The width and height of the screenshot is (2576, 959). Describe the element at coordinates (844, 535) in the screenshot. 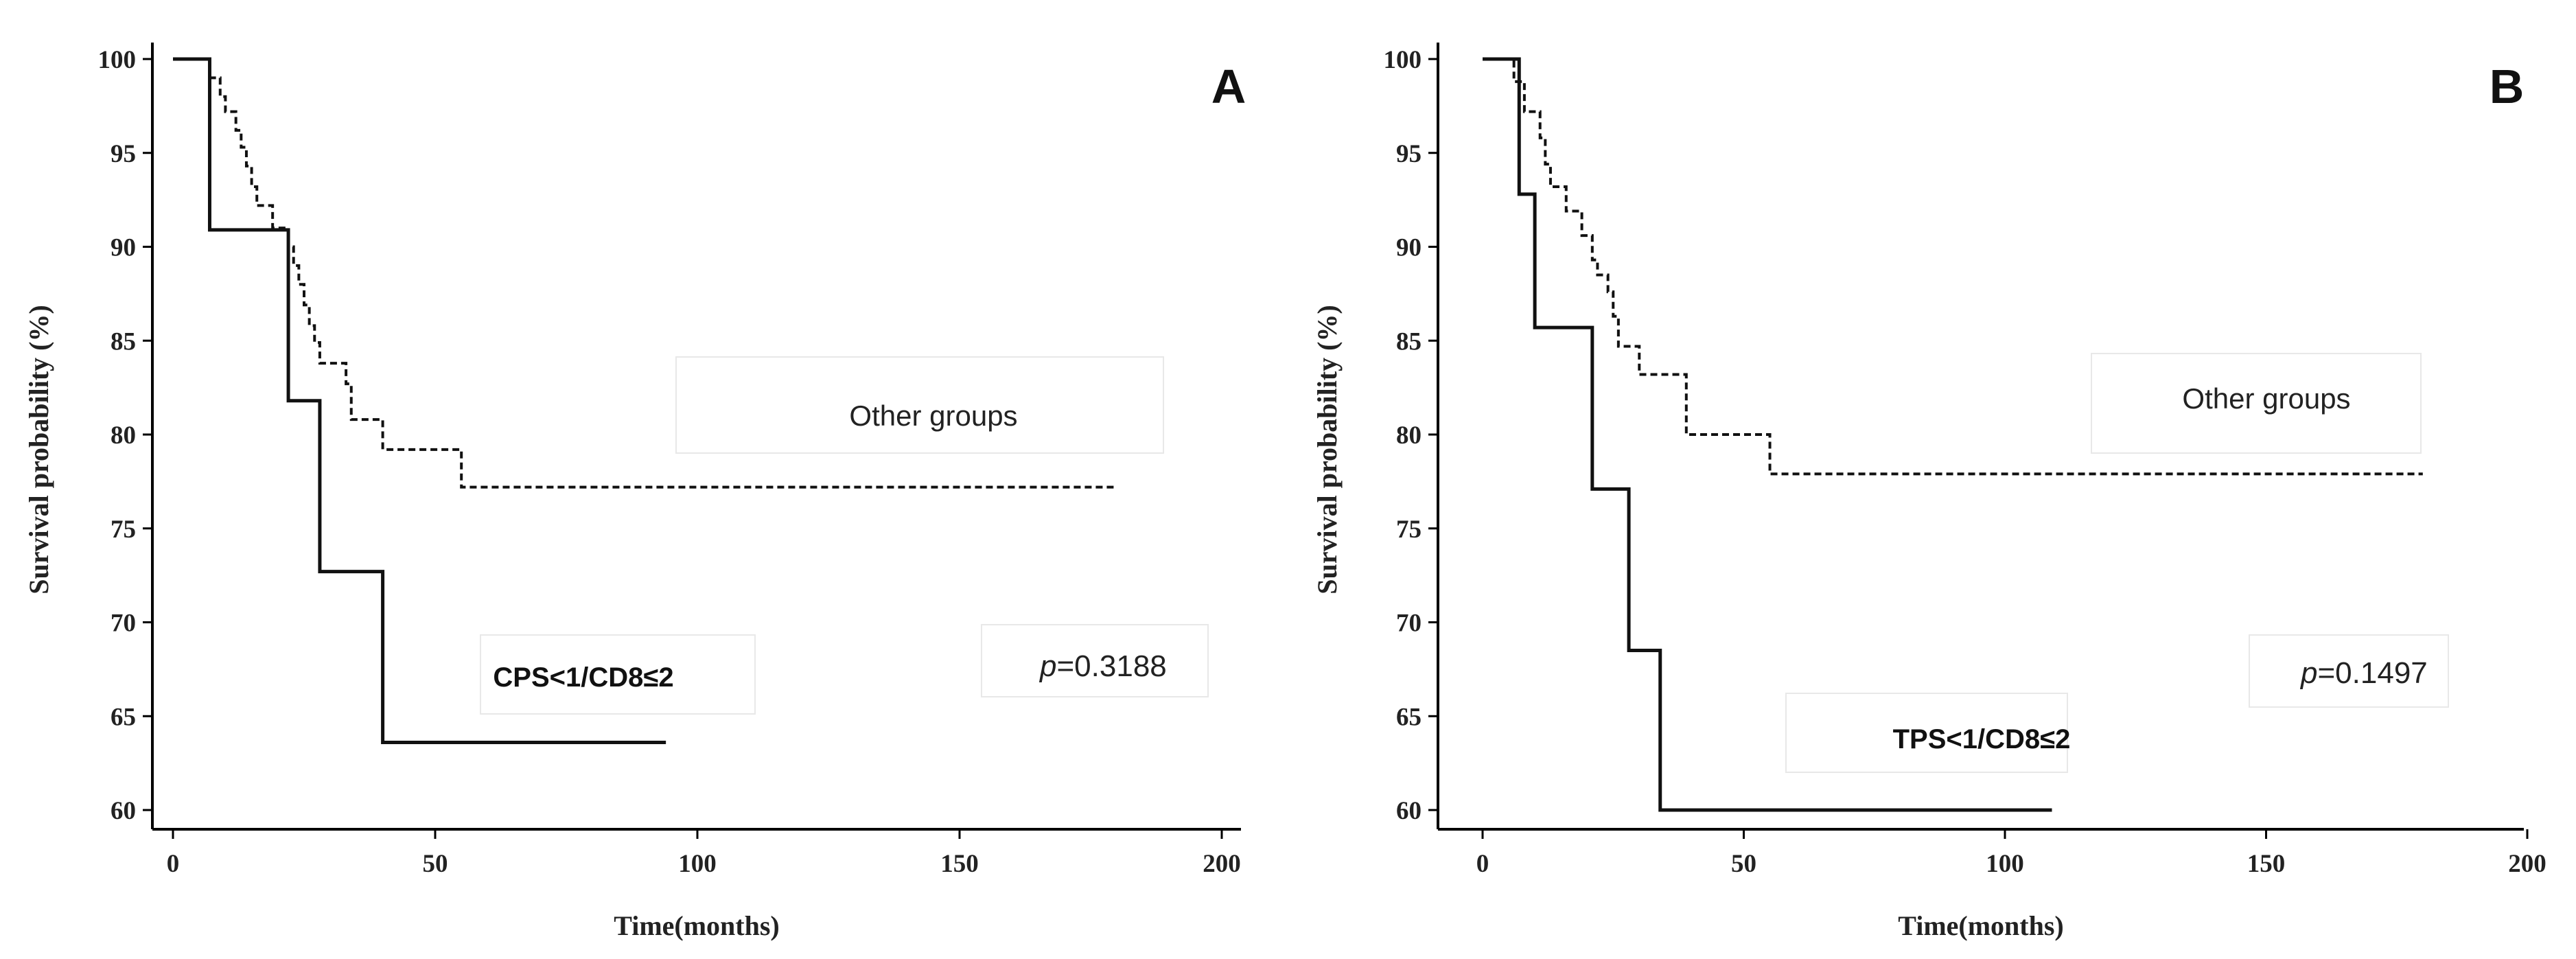

I see `chart-a-label-boxes` at that location.